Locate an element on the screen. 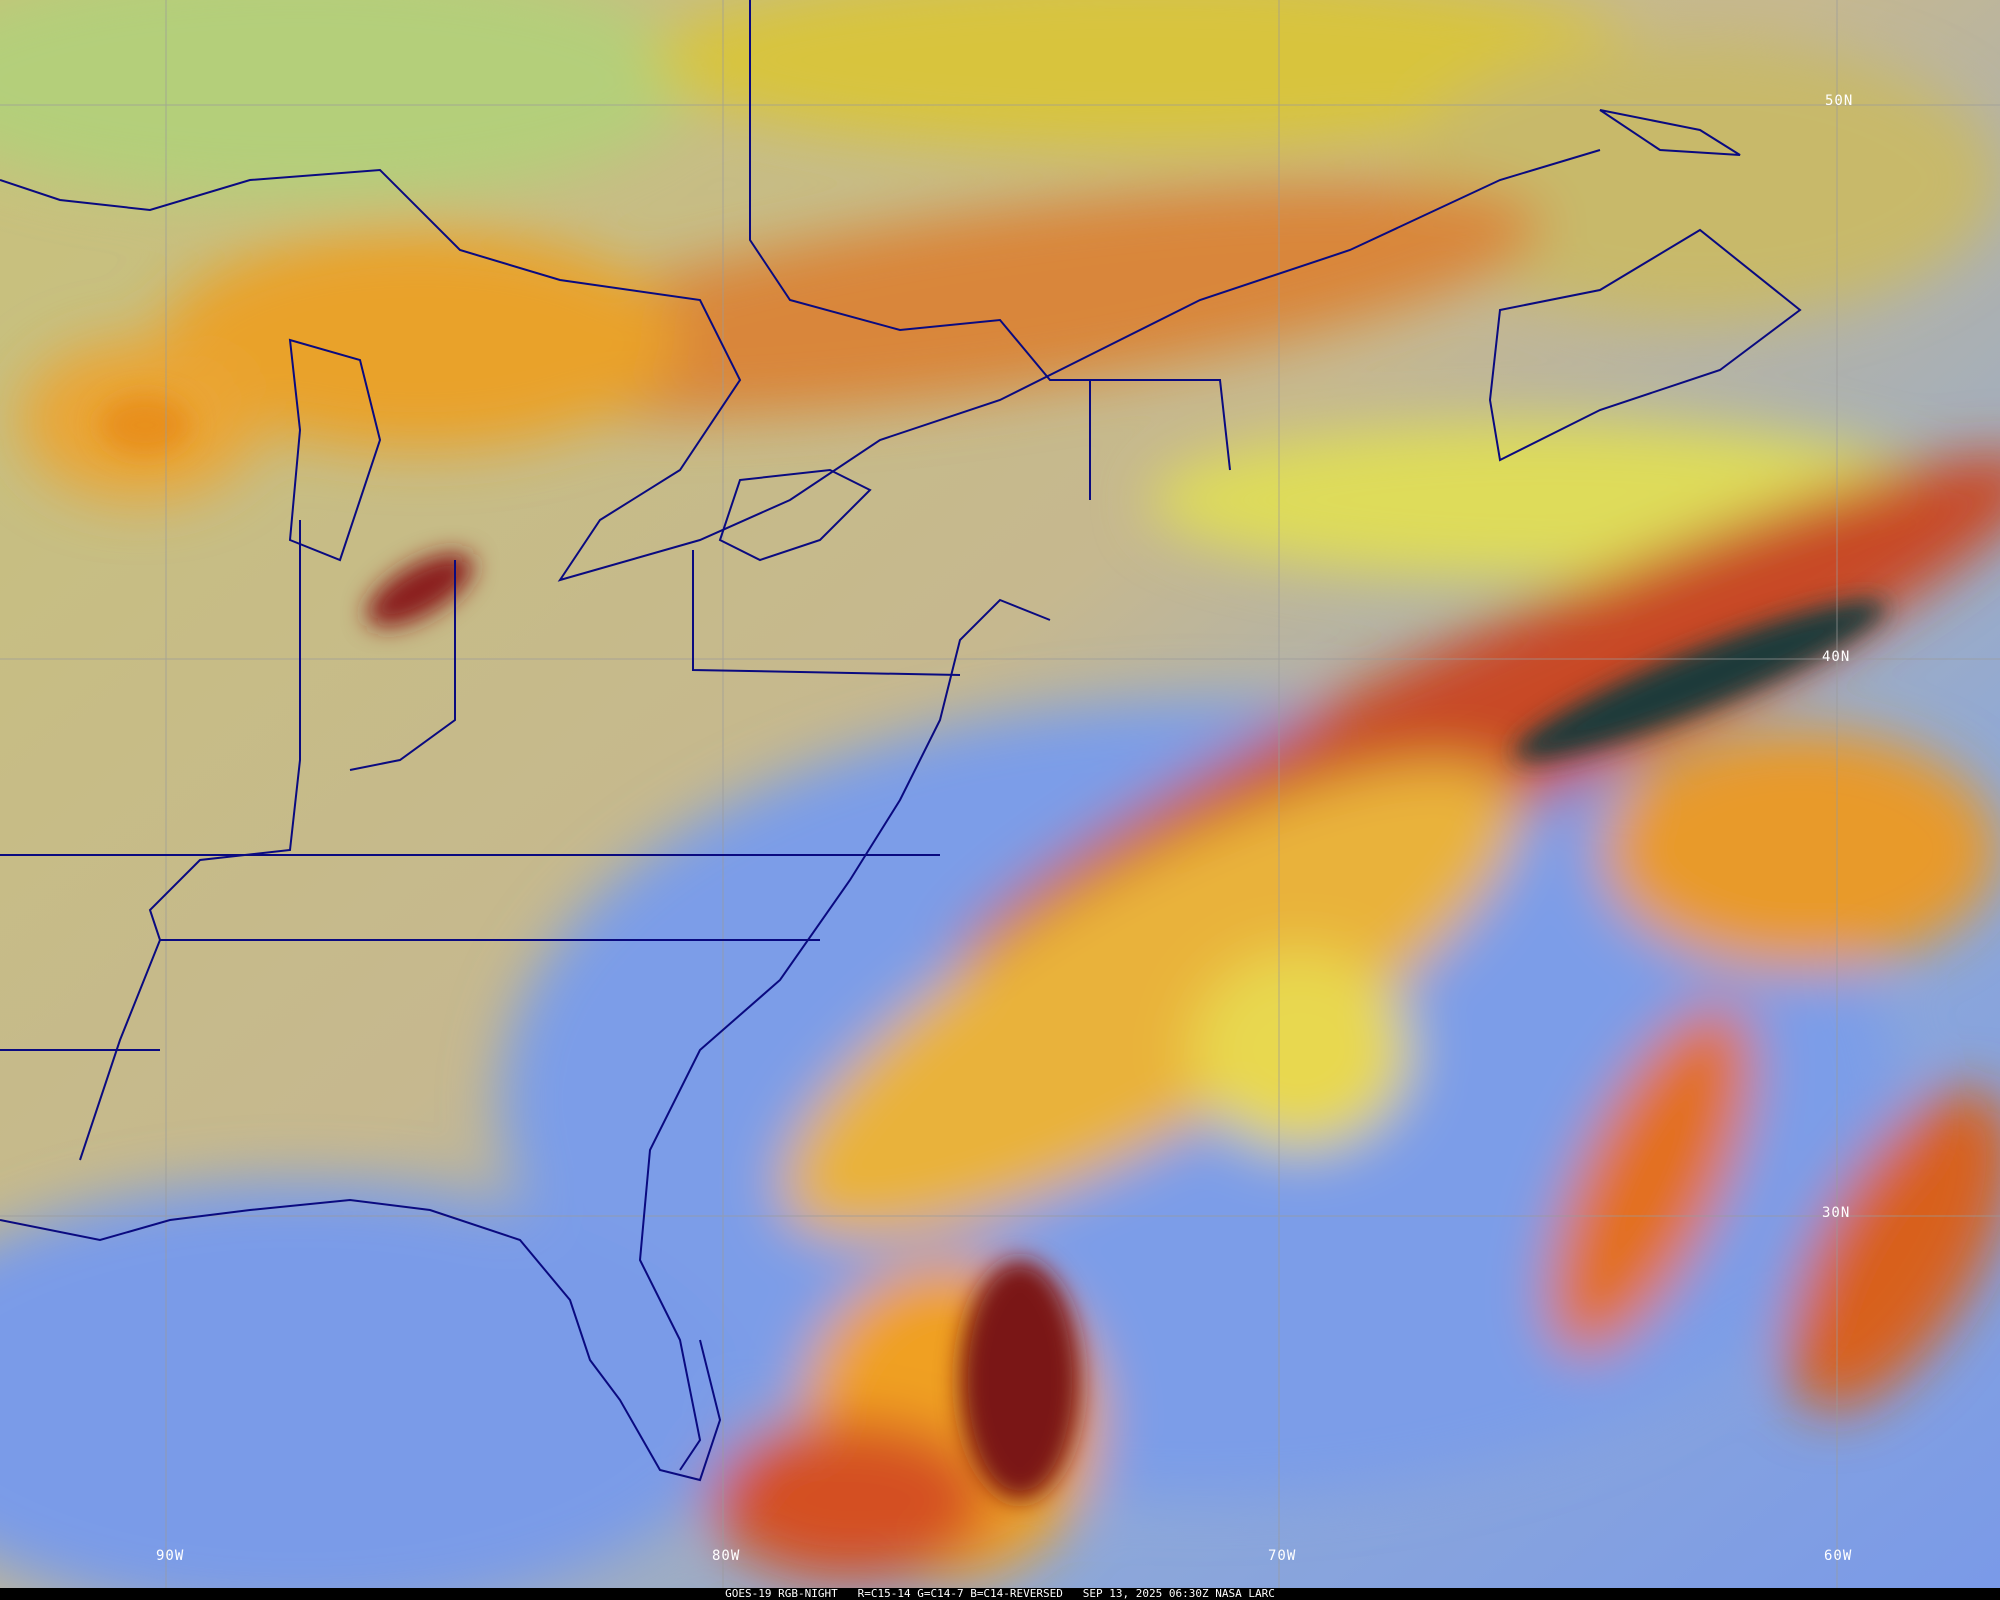  latitude-label-50n: 50N is located at coordinates (1839, 101).